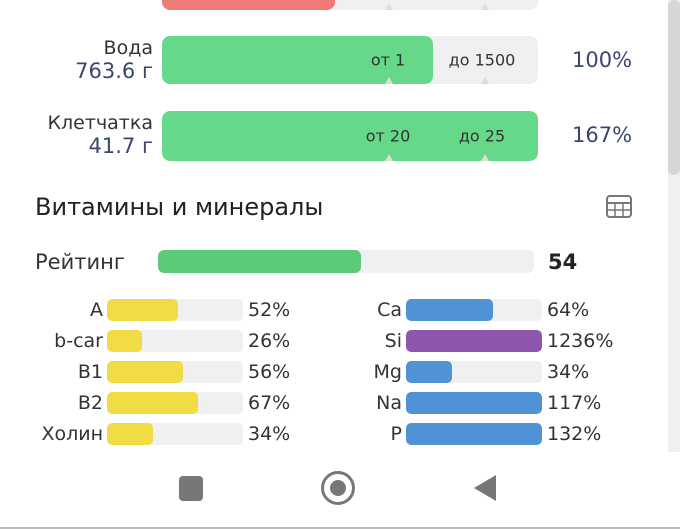 The height and width of the screenshot is (529, 680). I want to click on vitamin-percent: 67%, so click(269, 403).